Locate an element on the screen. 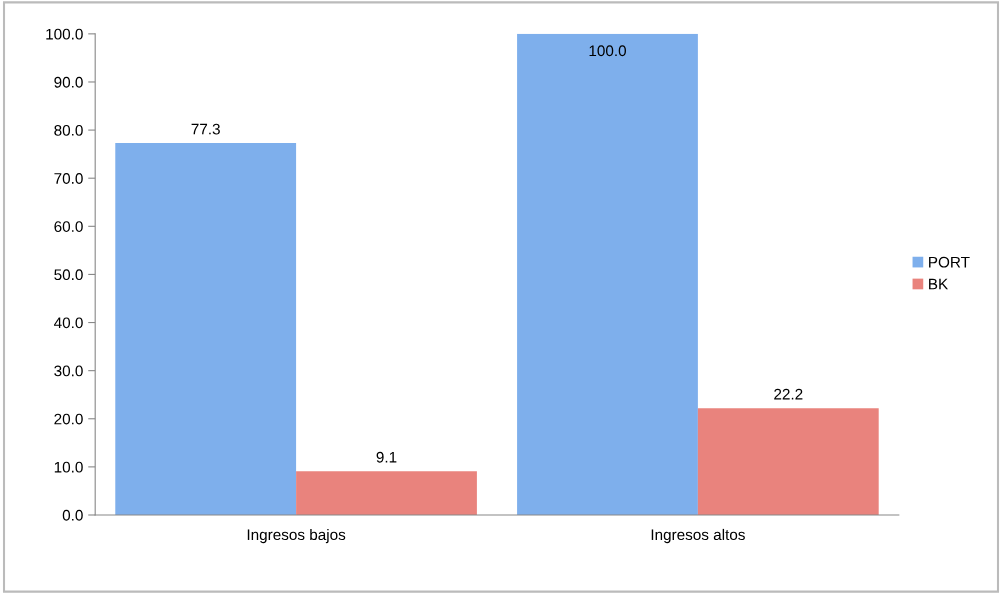 Image resolution: width=1002 pixels, height=594 pixels. y-tick-label: 30.0 is located at coordinates (68, 371).